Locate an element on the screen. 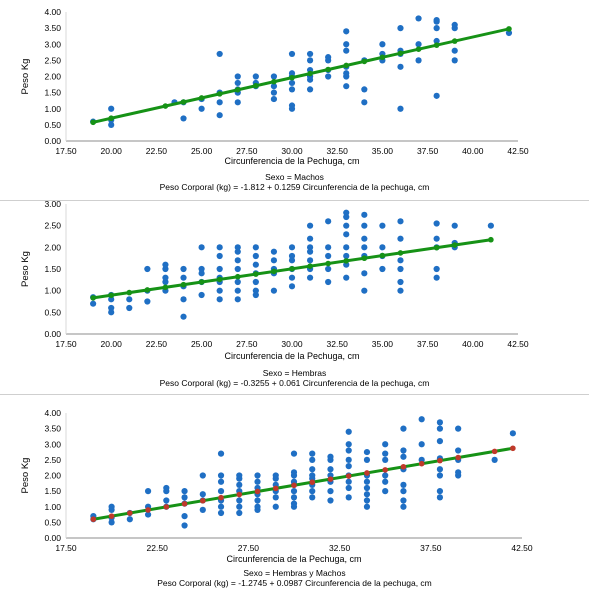  y-tick-label: 1.00 is located at coordinates (52, 291).